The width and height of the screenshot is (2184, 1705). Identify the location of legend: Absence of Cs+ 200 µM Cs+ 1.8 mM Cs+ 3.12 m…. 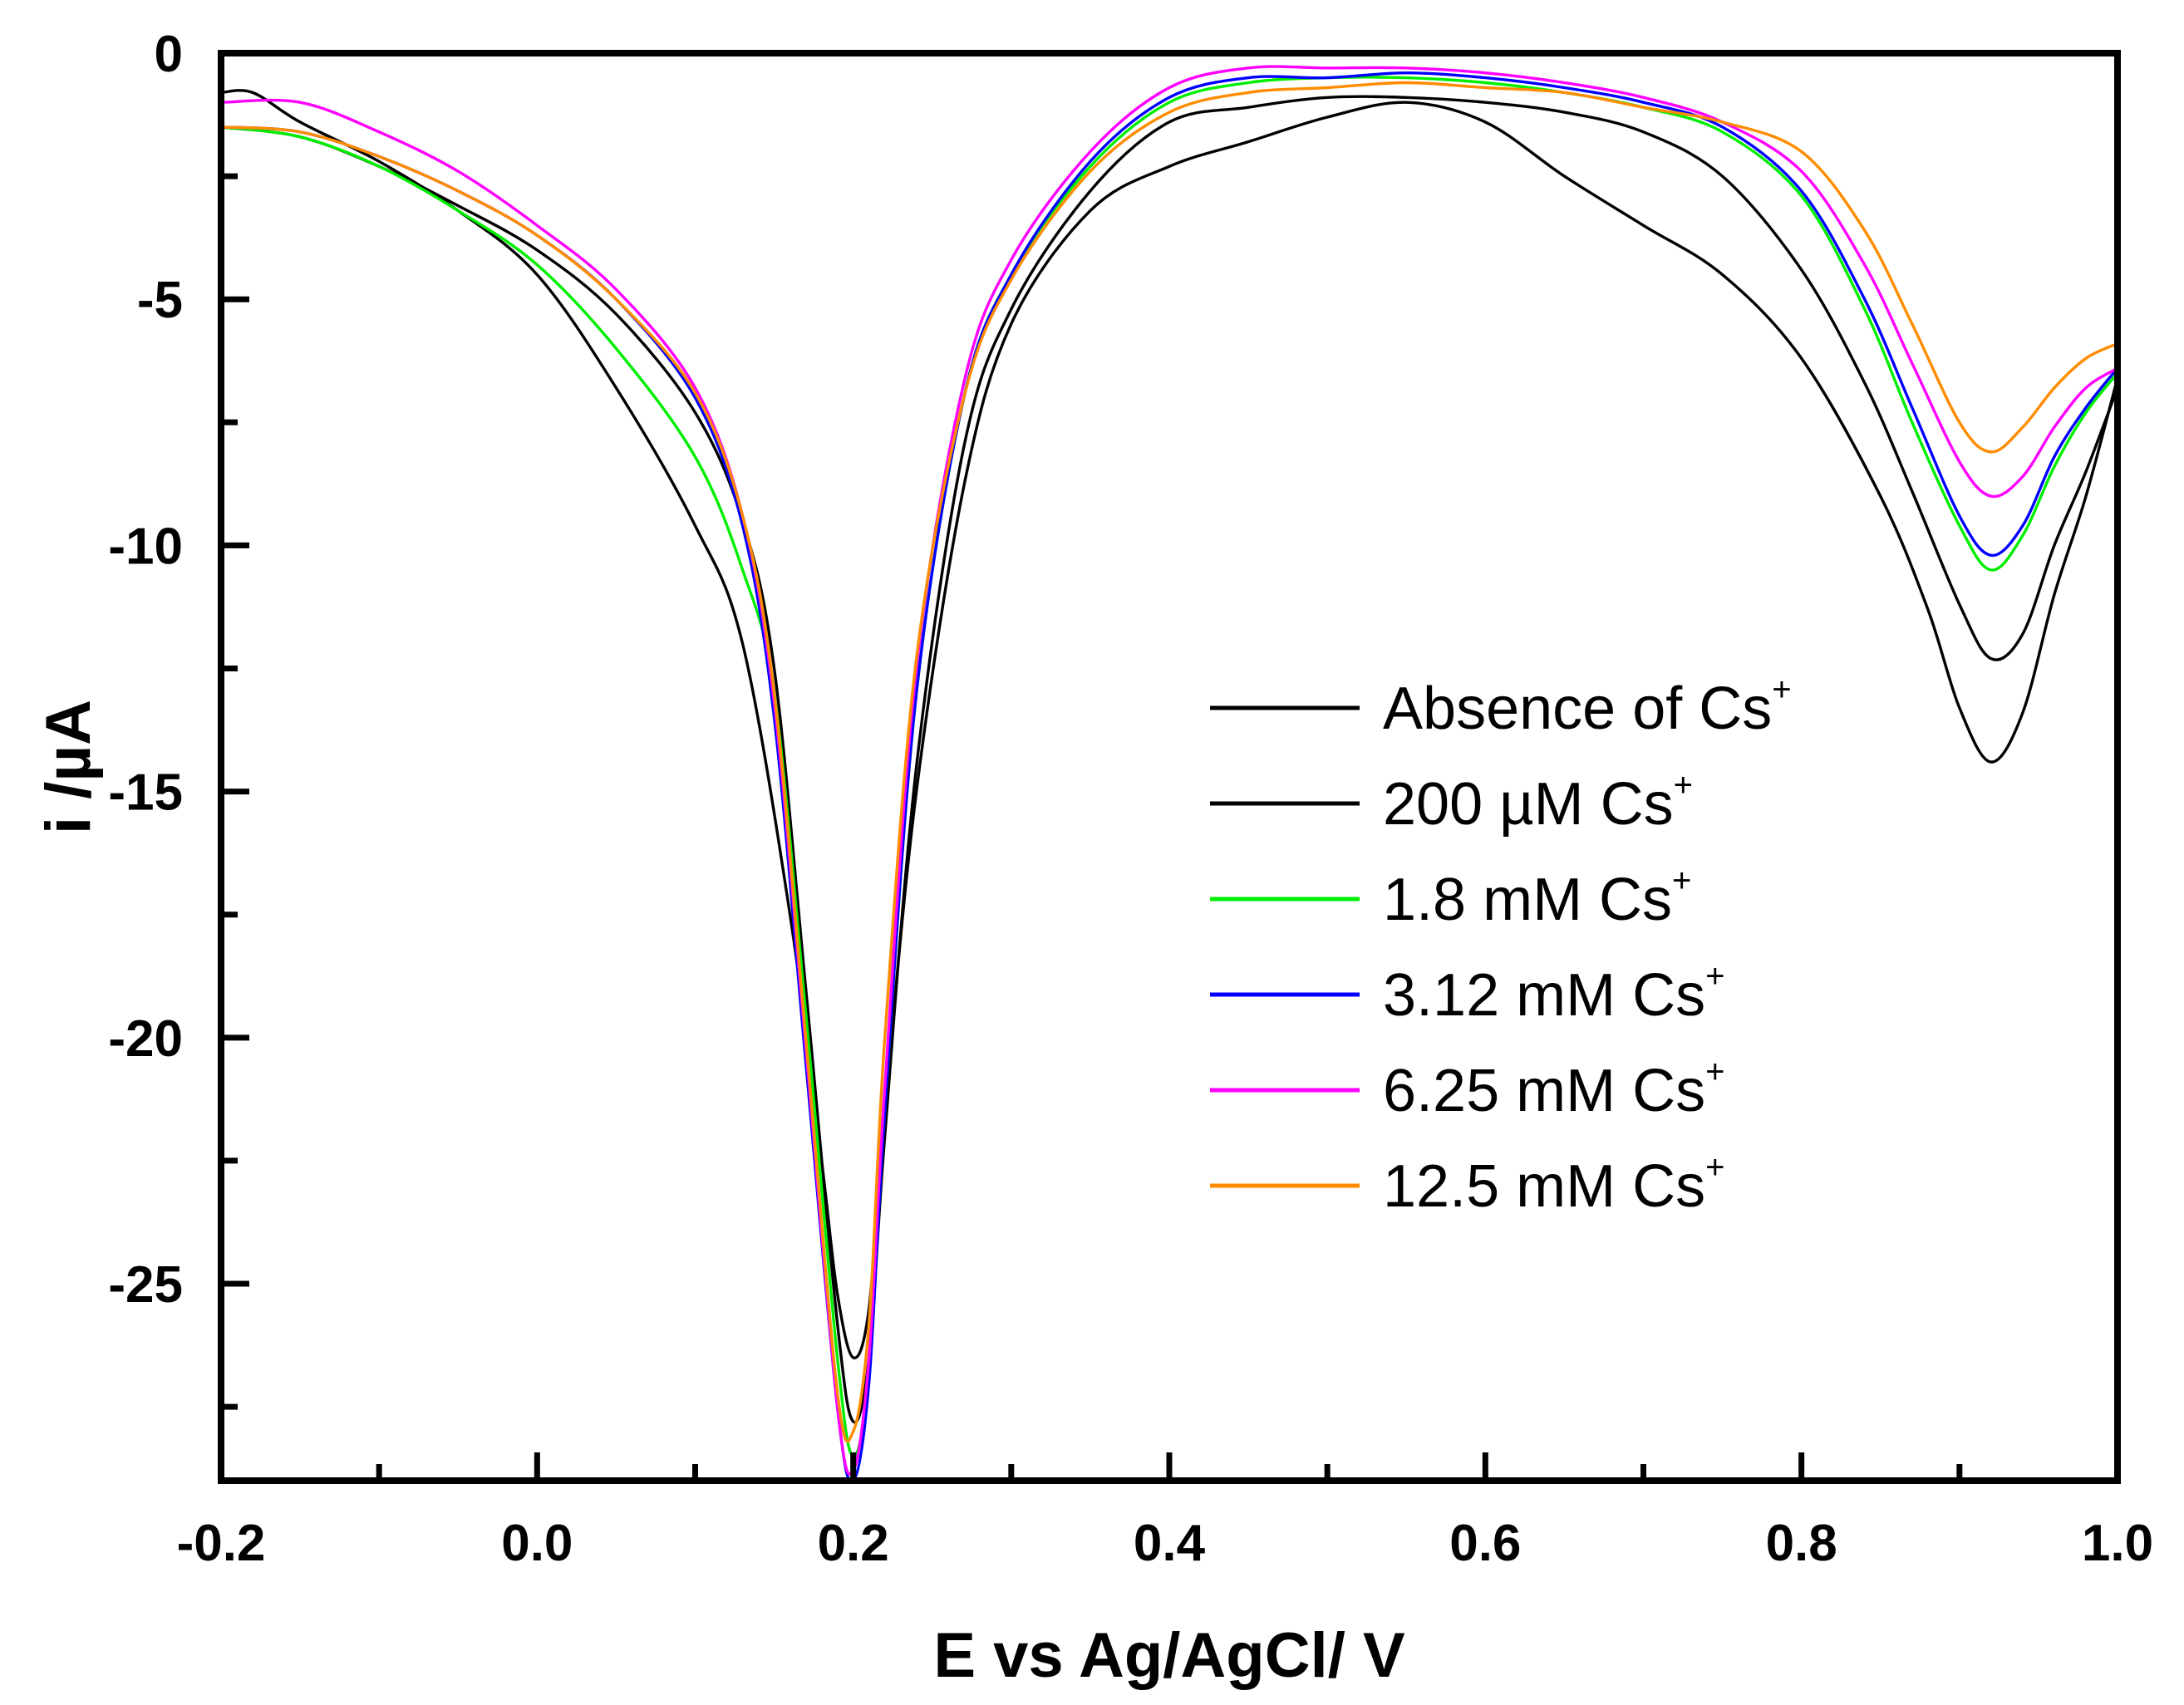
(1501, 945).